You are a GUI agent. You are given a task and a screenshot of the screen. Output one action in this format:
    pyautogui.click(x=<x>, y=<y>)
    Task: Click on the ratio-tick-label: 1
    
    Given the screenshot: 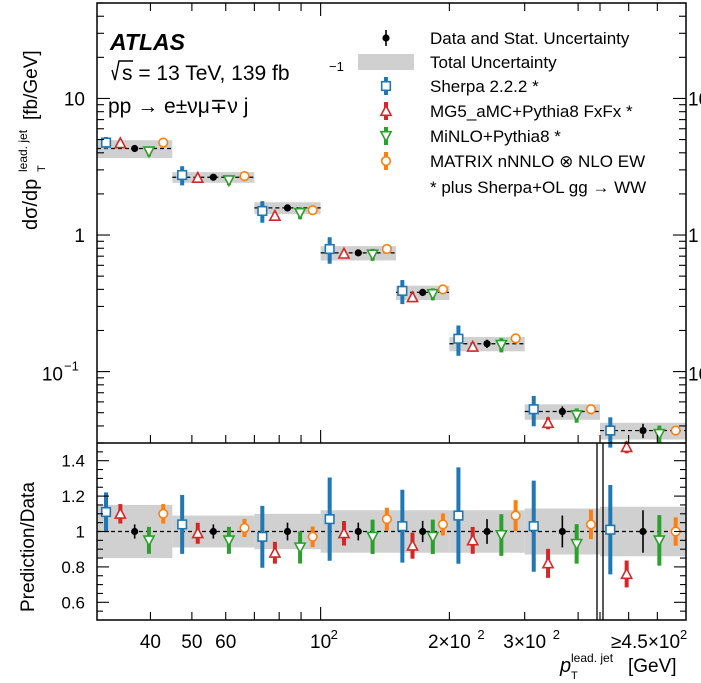 What is the action you would take?
    pyautogui.click(x=80, y=532)
    